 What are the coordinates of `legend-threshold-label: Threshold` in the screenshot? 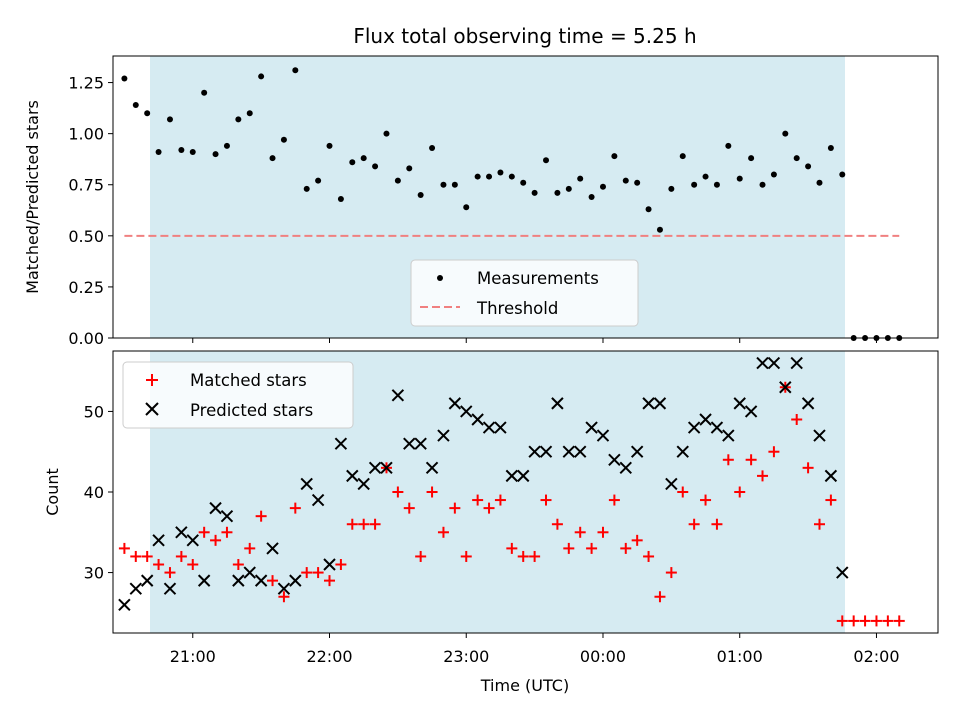 It's located at (517, 308).